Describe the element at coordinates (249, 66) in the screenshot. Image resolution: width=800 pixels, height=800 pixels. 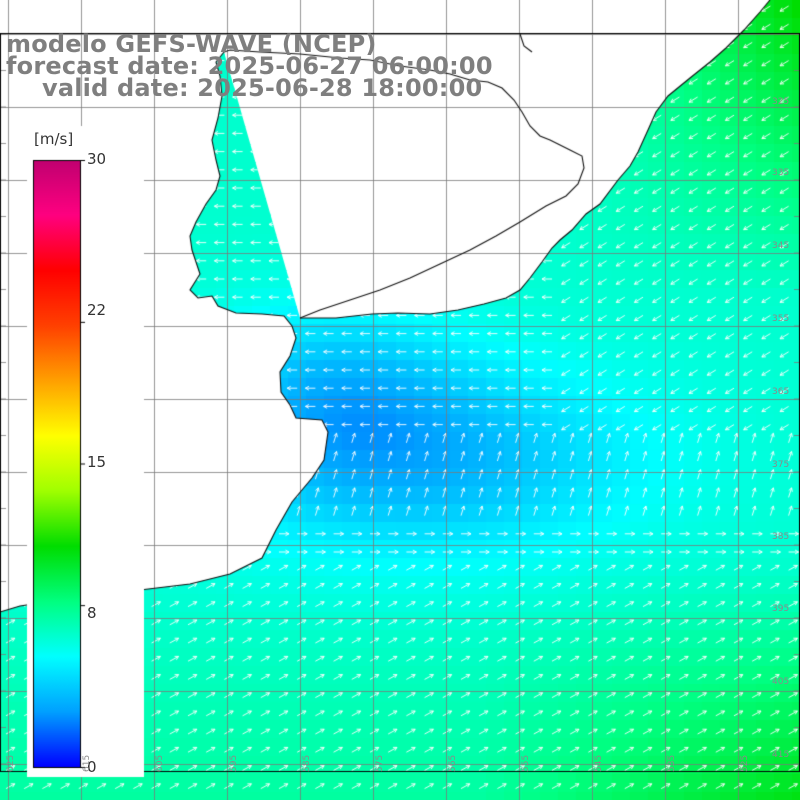
I see `title-forecast-date: forecast date: 2025-06-27 06:00:00` at that location.